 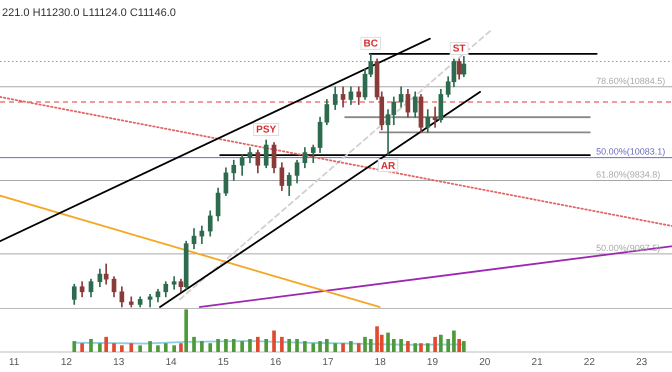 What do you see at coordinates (631, 81) in the screenshot?
I see `annotation: 78.60%(10884.5)` at bounding box center [631, 81].